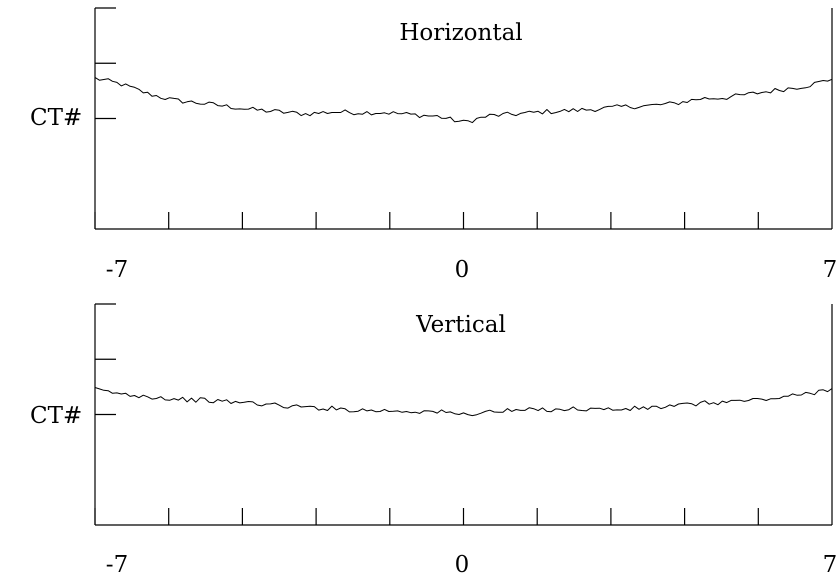 Image resolution: width=838 pixels, height=579 pixels. I want to click on chart-title: Vertical, so click(460, 325).